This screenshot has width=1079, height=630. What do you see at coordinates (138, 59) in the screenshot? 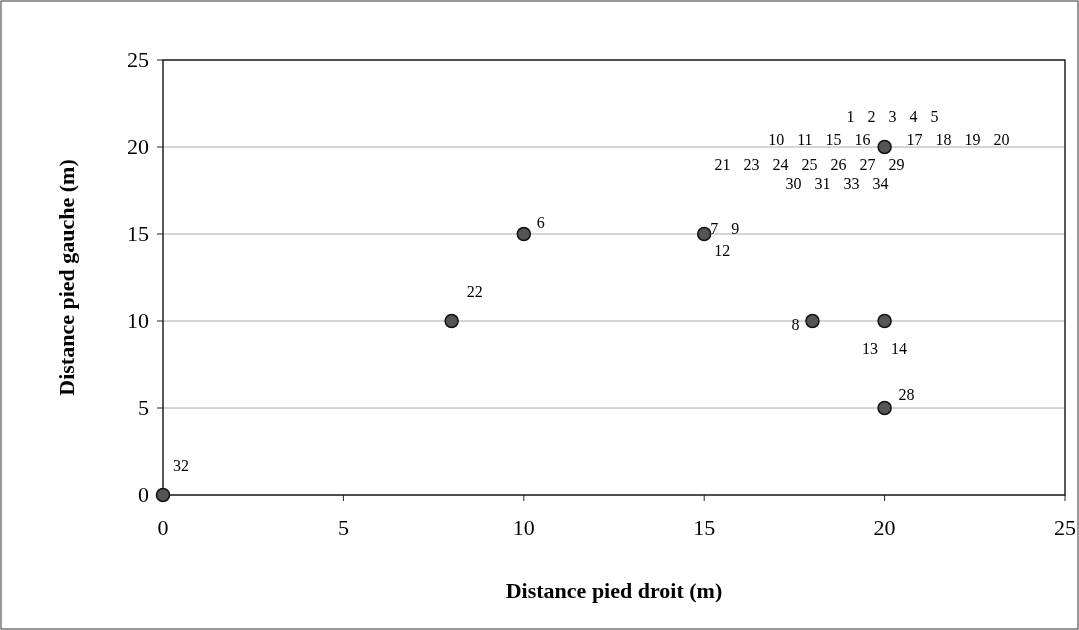
I see `y-tick-label: 25` at bounding box center [138, 59].